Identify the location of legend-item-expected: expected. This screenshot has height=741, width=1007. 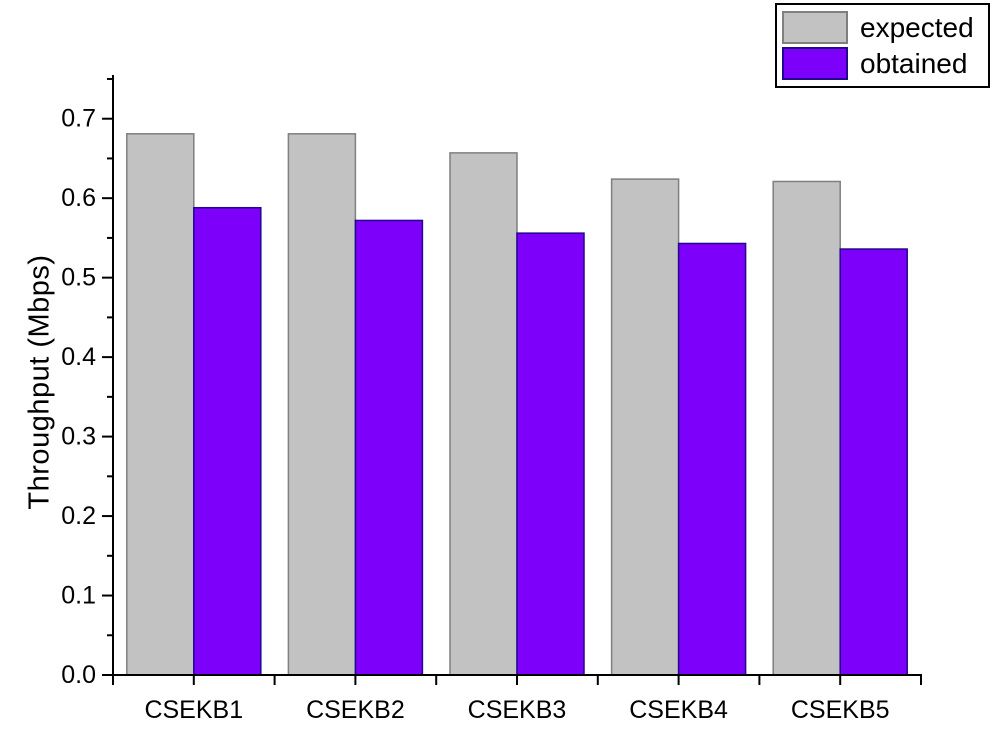
(882, 27).